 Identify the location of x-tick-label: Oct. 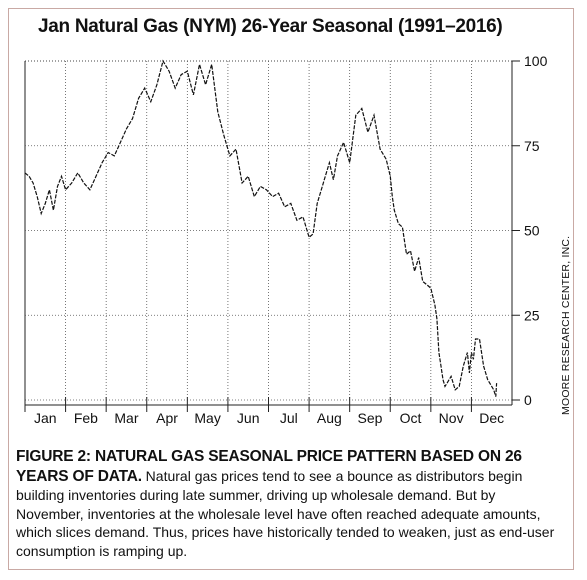
(411, 418).